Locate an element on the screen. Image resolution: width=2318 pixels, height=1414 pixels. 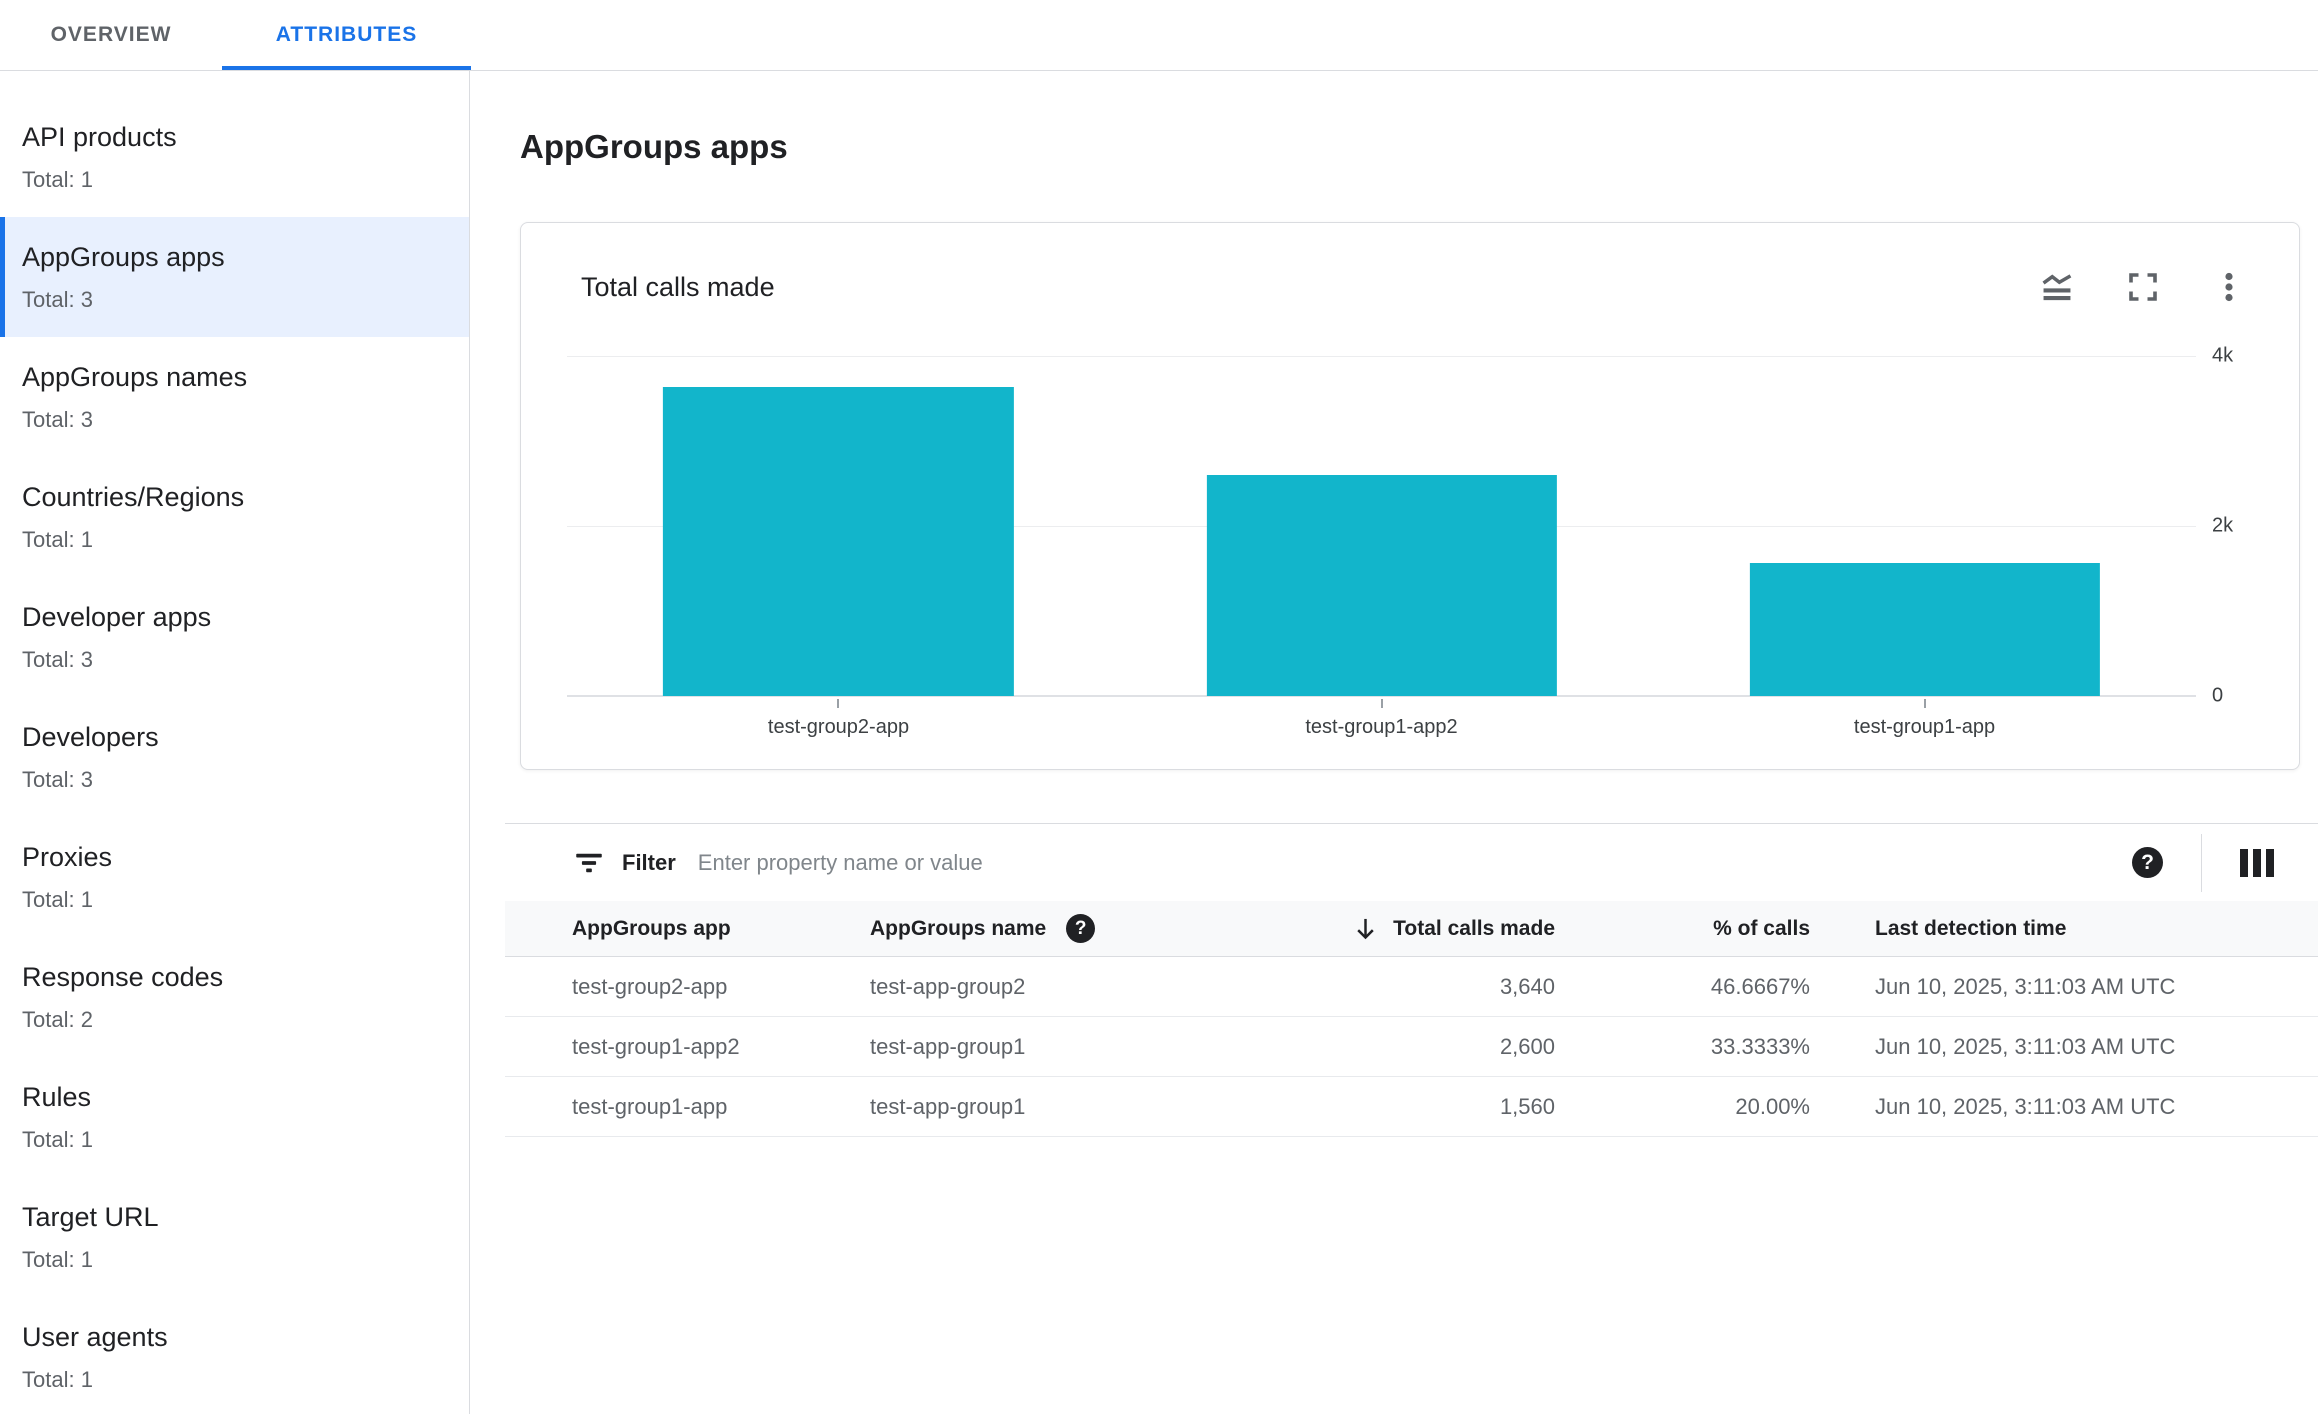
x-axis-label: test-group2-app is located at coordinates (838, 727).